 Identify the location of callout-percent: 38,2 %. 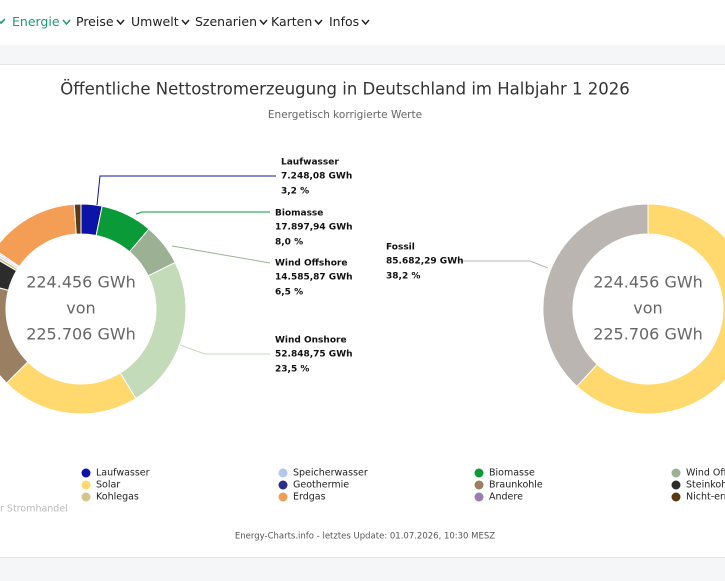
(403, 277).